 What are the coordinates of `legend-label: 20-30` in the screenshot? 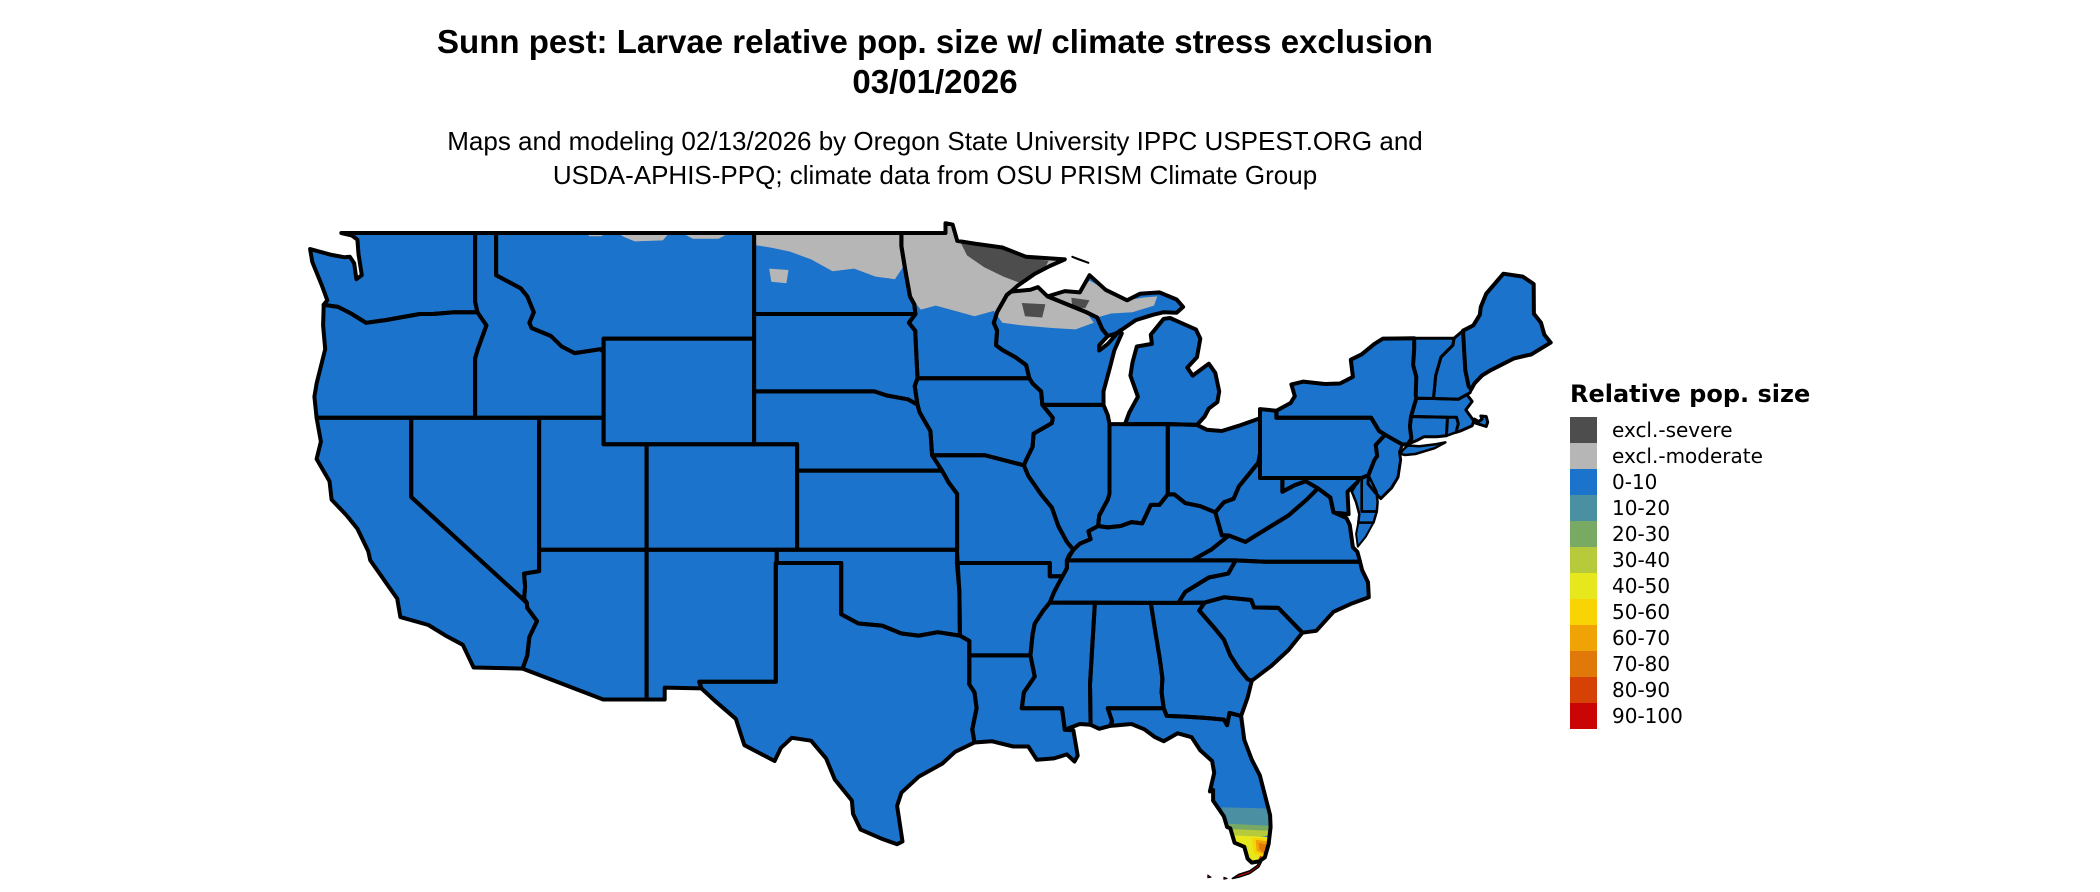 It's located at (1641, 534).